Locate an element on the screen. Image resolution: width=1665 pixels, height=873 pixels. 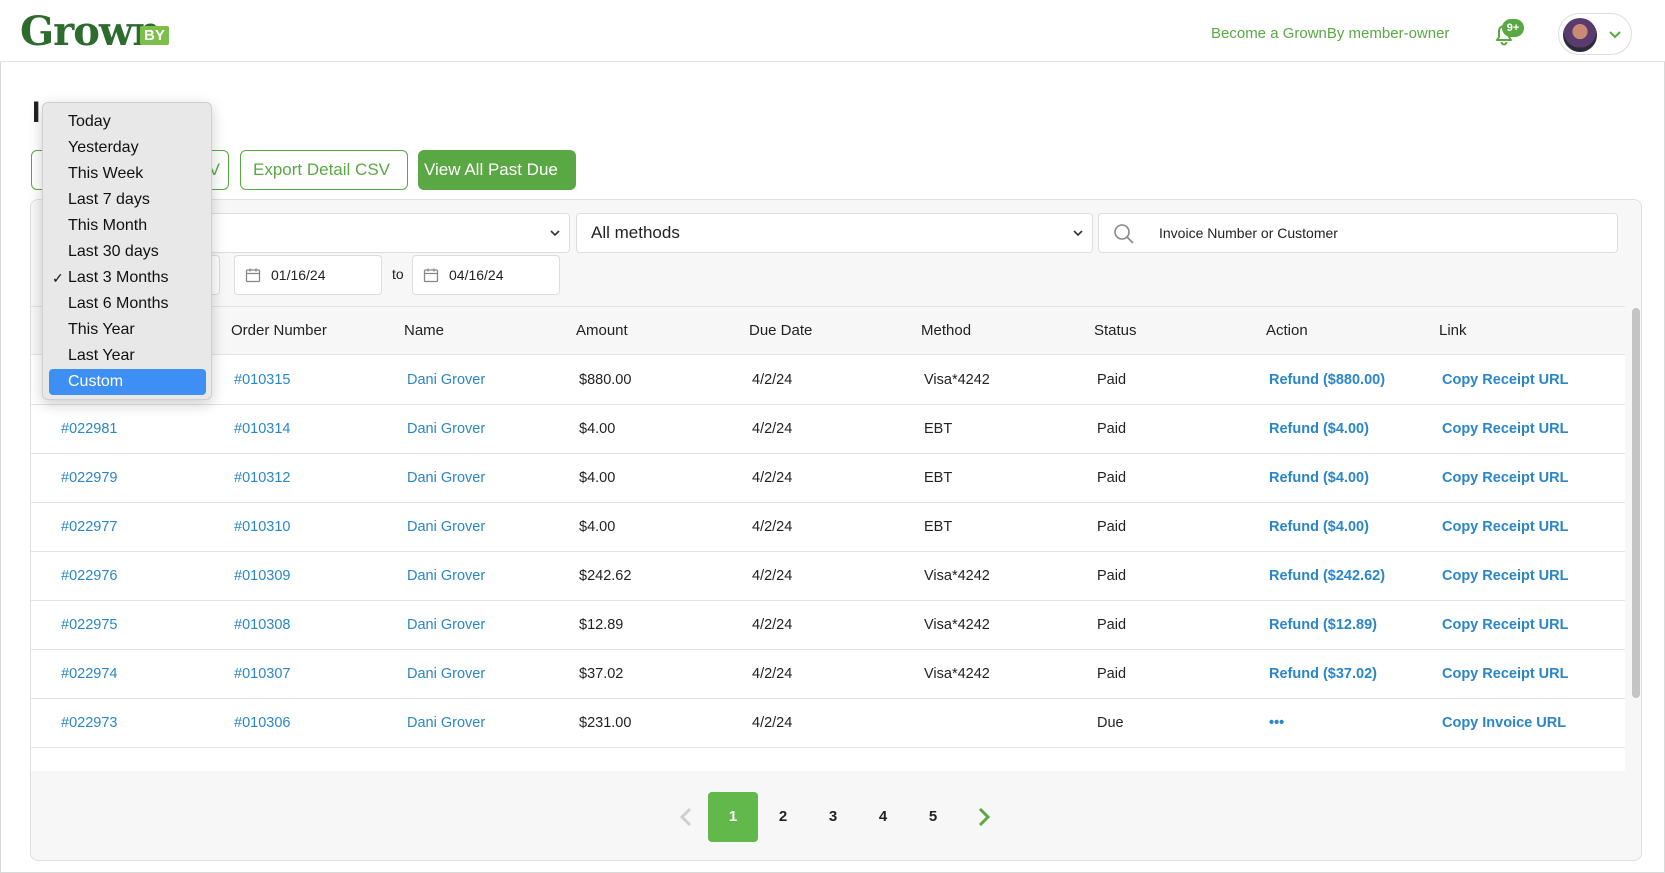
view-all-past-due-button: View All Past Due is located at coordinates (497, 170).